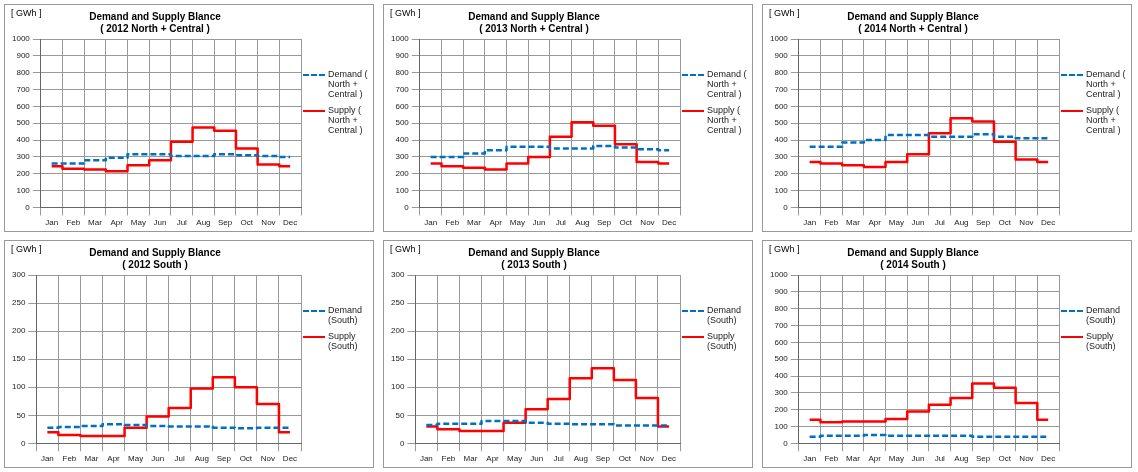 The width and height of the screenshot is (1138, 472). Describe the element at coordinates (21, 415) in the screenshot. I see `y-tick-label: 50` at that location.